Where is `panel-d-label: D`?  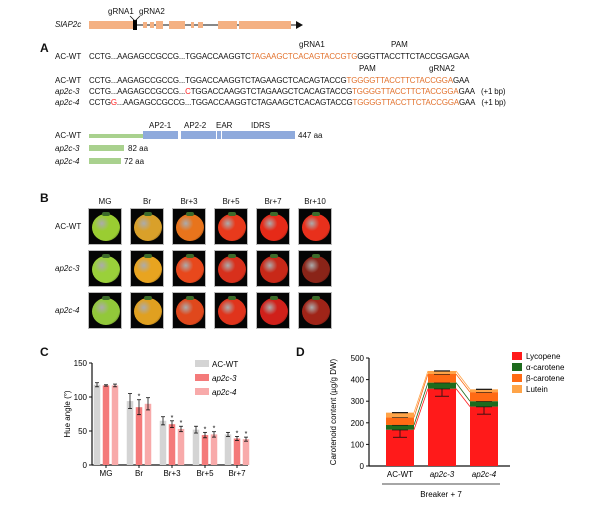 panel-d-label: D is located at coordinates (300, 352).